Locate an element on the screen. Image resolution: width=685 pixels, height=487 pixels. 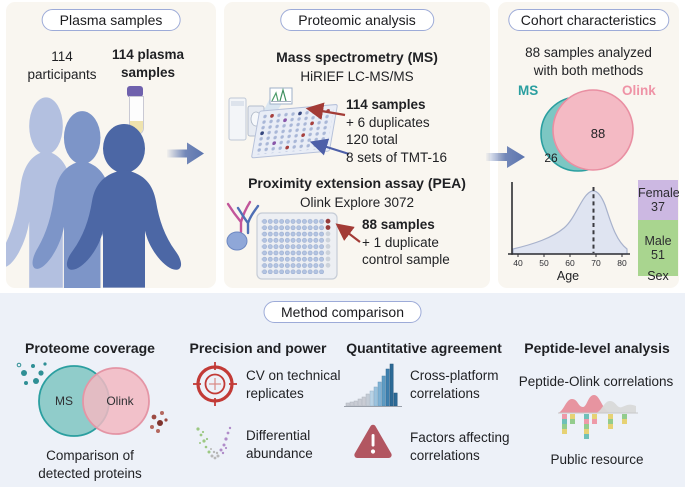
venn-ms-label: MS is located at coordinates (528, 90).